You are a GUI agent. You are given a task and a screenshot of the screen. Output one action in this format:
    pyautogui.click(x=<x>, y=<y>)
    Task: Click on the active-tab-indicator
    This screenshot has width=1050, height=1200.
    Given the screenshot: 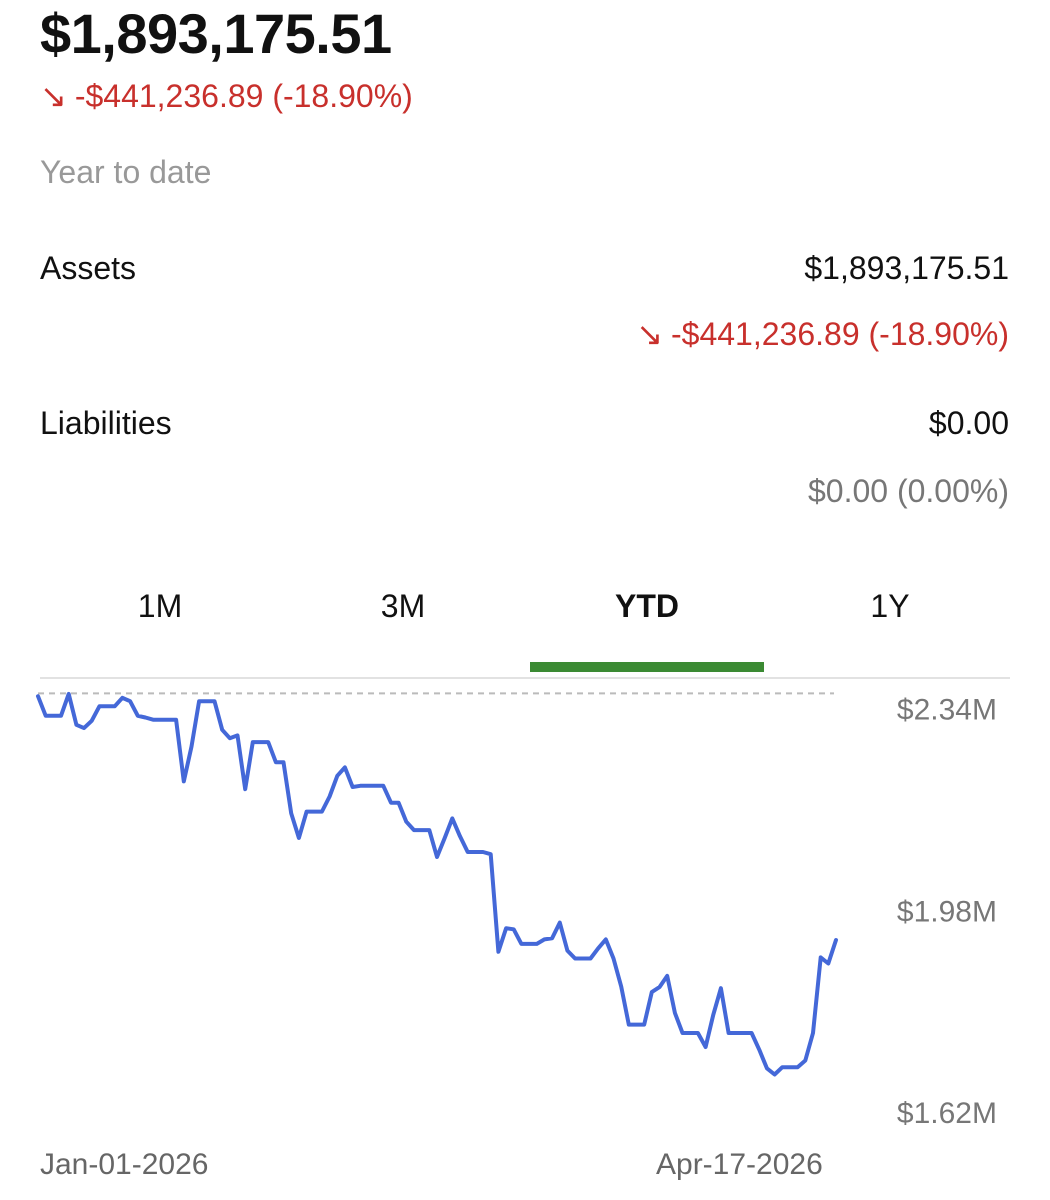 What is the action you would take?
    pyautogui.click(x=647, y=667)
    